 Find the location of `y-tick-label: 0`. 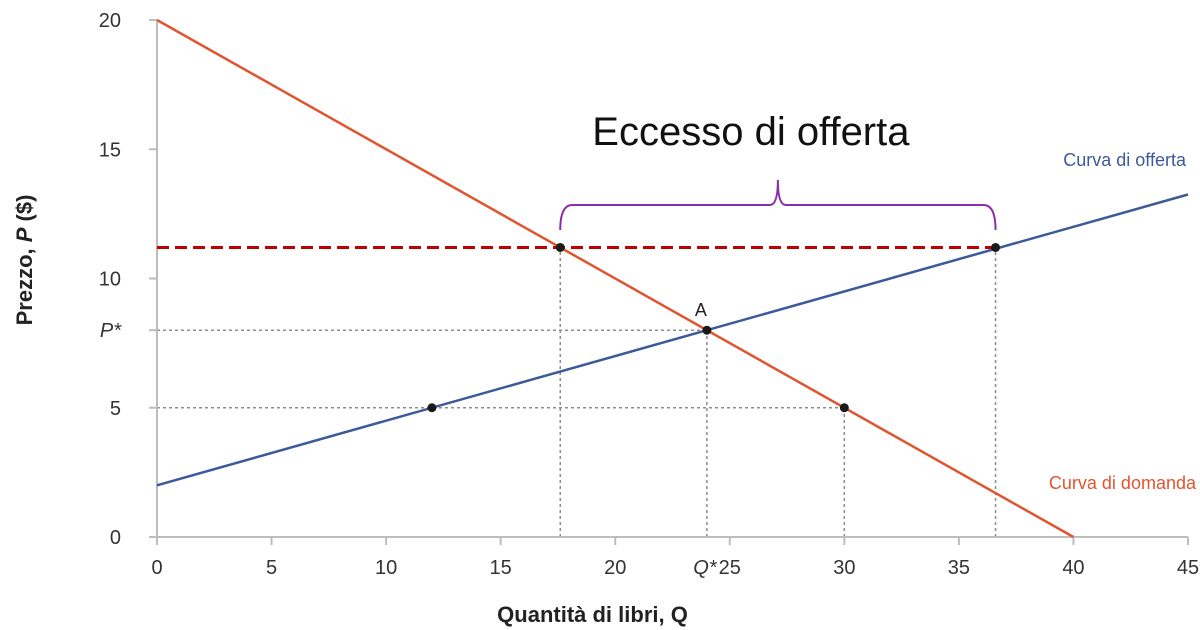

y-tick-label: 0 is located at coordinates (115, 538).